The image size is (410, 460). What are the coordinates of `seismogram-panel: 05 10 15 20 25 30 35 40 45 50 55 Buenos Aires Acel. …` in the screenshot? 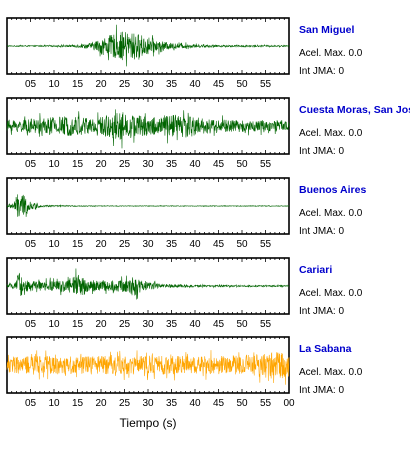 It's located at (186, 213).